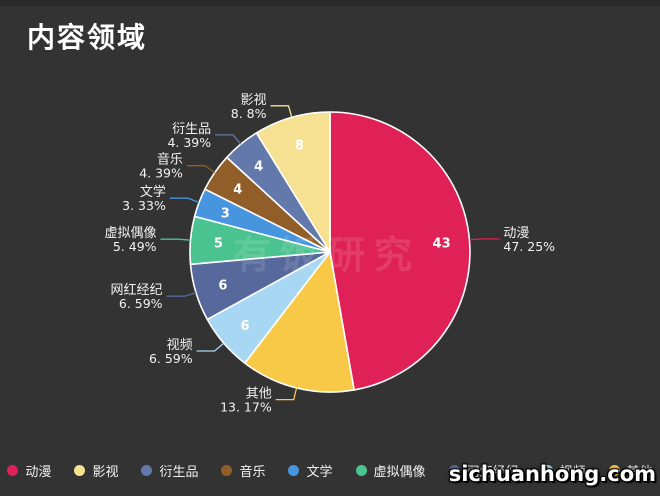 This screenshot has height=496, width=660. Describe the element at coordinates (400, 251) in the screenshot. I see `pie-slice-动漫` at that location.